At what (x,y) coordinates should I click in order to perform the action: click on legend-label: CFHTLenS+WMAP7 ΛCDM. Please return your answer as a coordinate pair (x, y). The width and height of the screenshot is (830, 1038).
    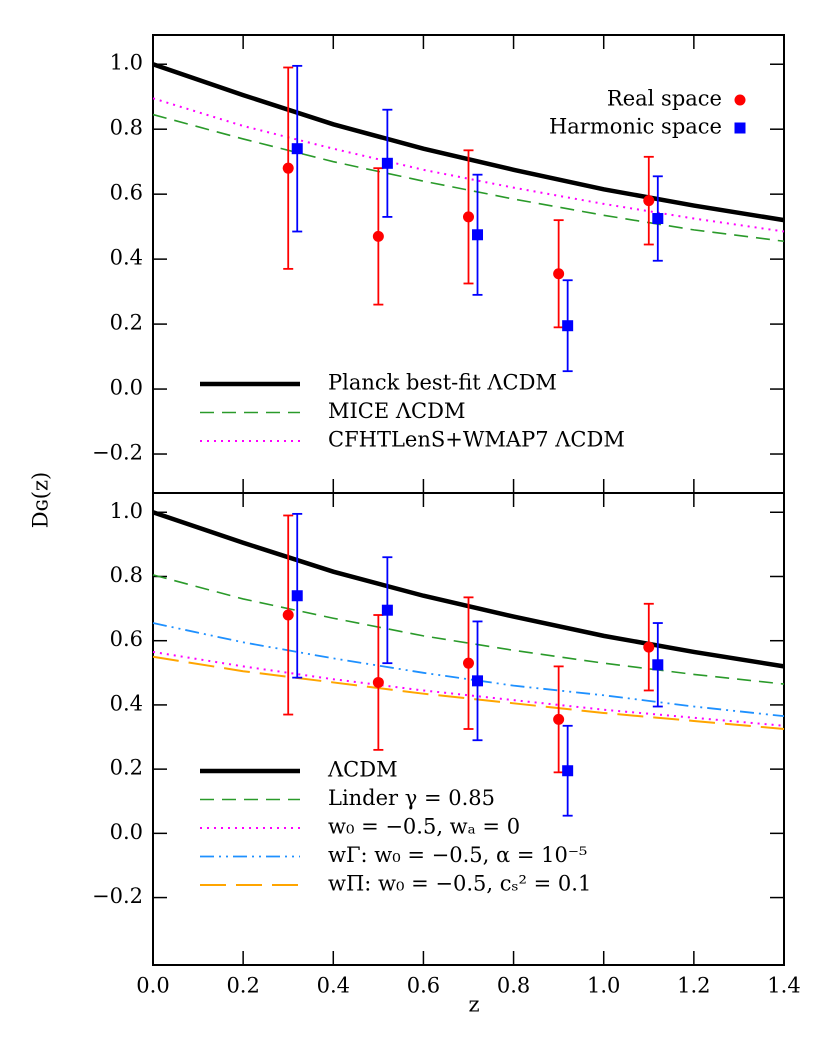
    Looking at the image, I should click on (476, 440).